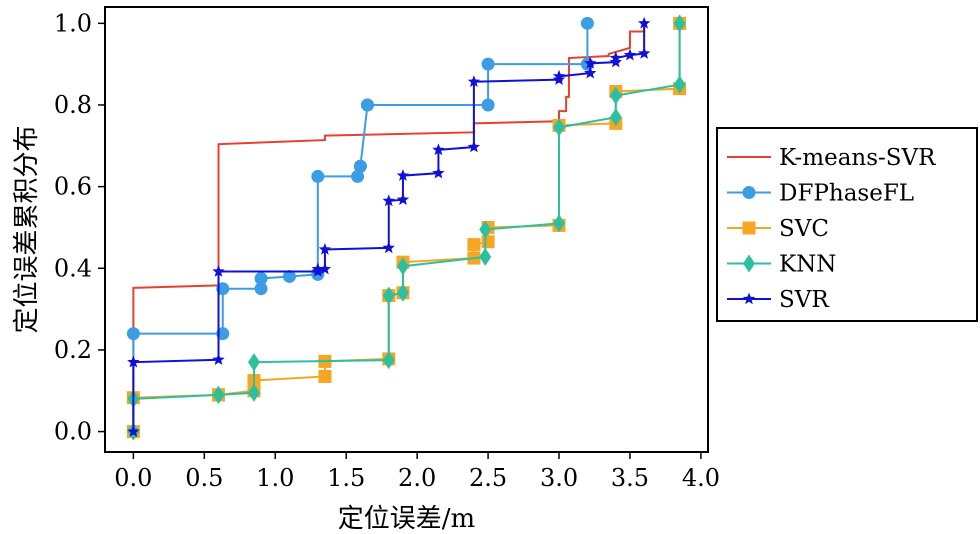 This screenshot has width=980, height=534. I want to click on legend-label: SVR, so click(804, 300).